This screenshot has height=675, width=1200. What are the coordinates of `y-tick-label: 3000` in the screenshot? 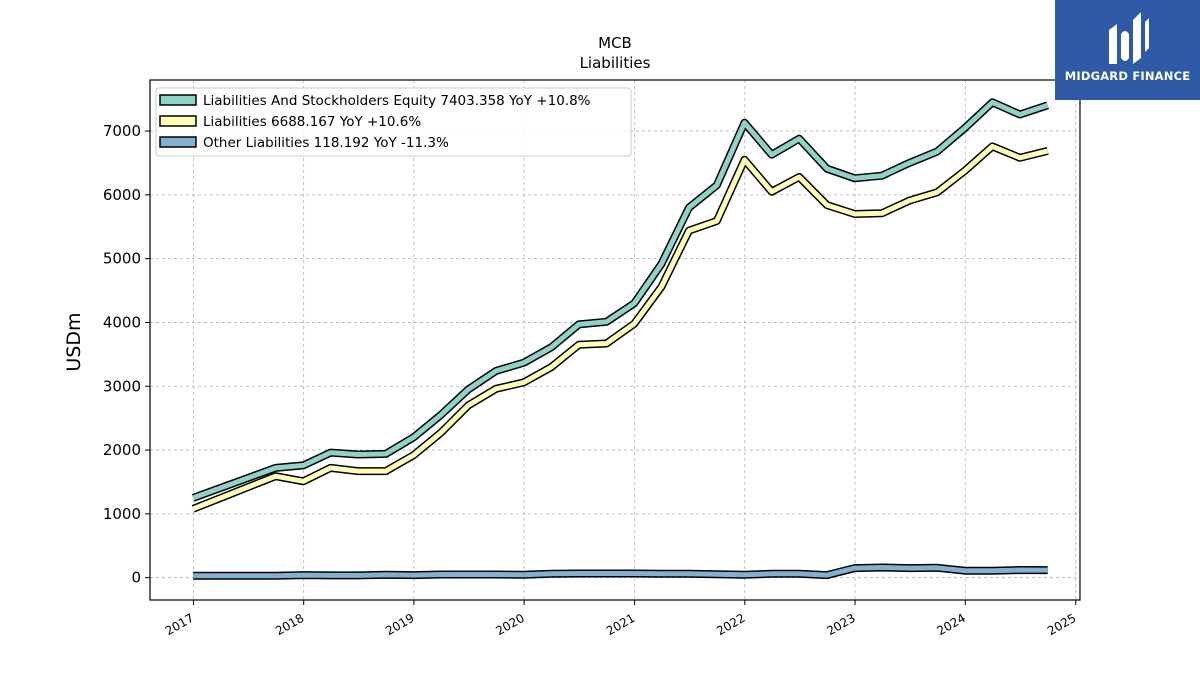 It's located at (122, 386).